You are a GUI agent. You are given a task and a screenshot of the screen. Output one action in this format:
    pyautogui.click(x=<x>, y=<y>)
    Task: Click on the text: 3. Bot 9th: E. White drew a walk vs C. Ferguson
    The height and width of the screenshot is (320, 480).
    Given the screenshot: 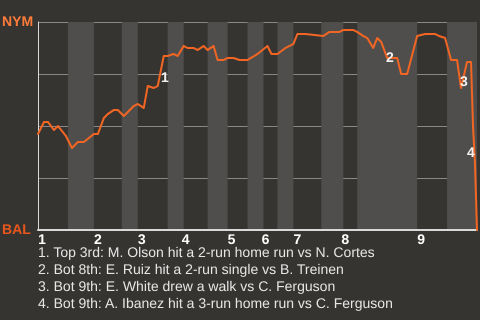 What is the action you would take?
    pyautogui.click(x=187, y=286)
    